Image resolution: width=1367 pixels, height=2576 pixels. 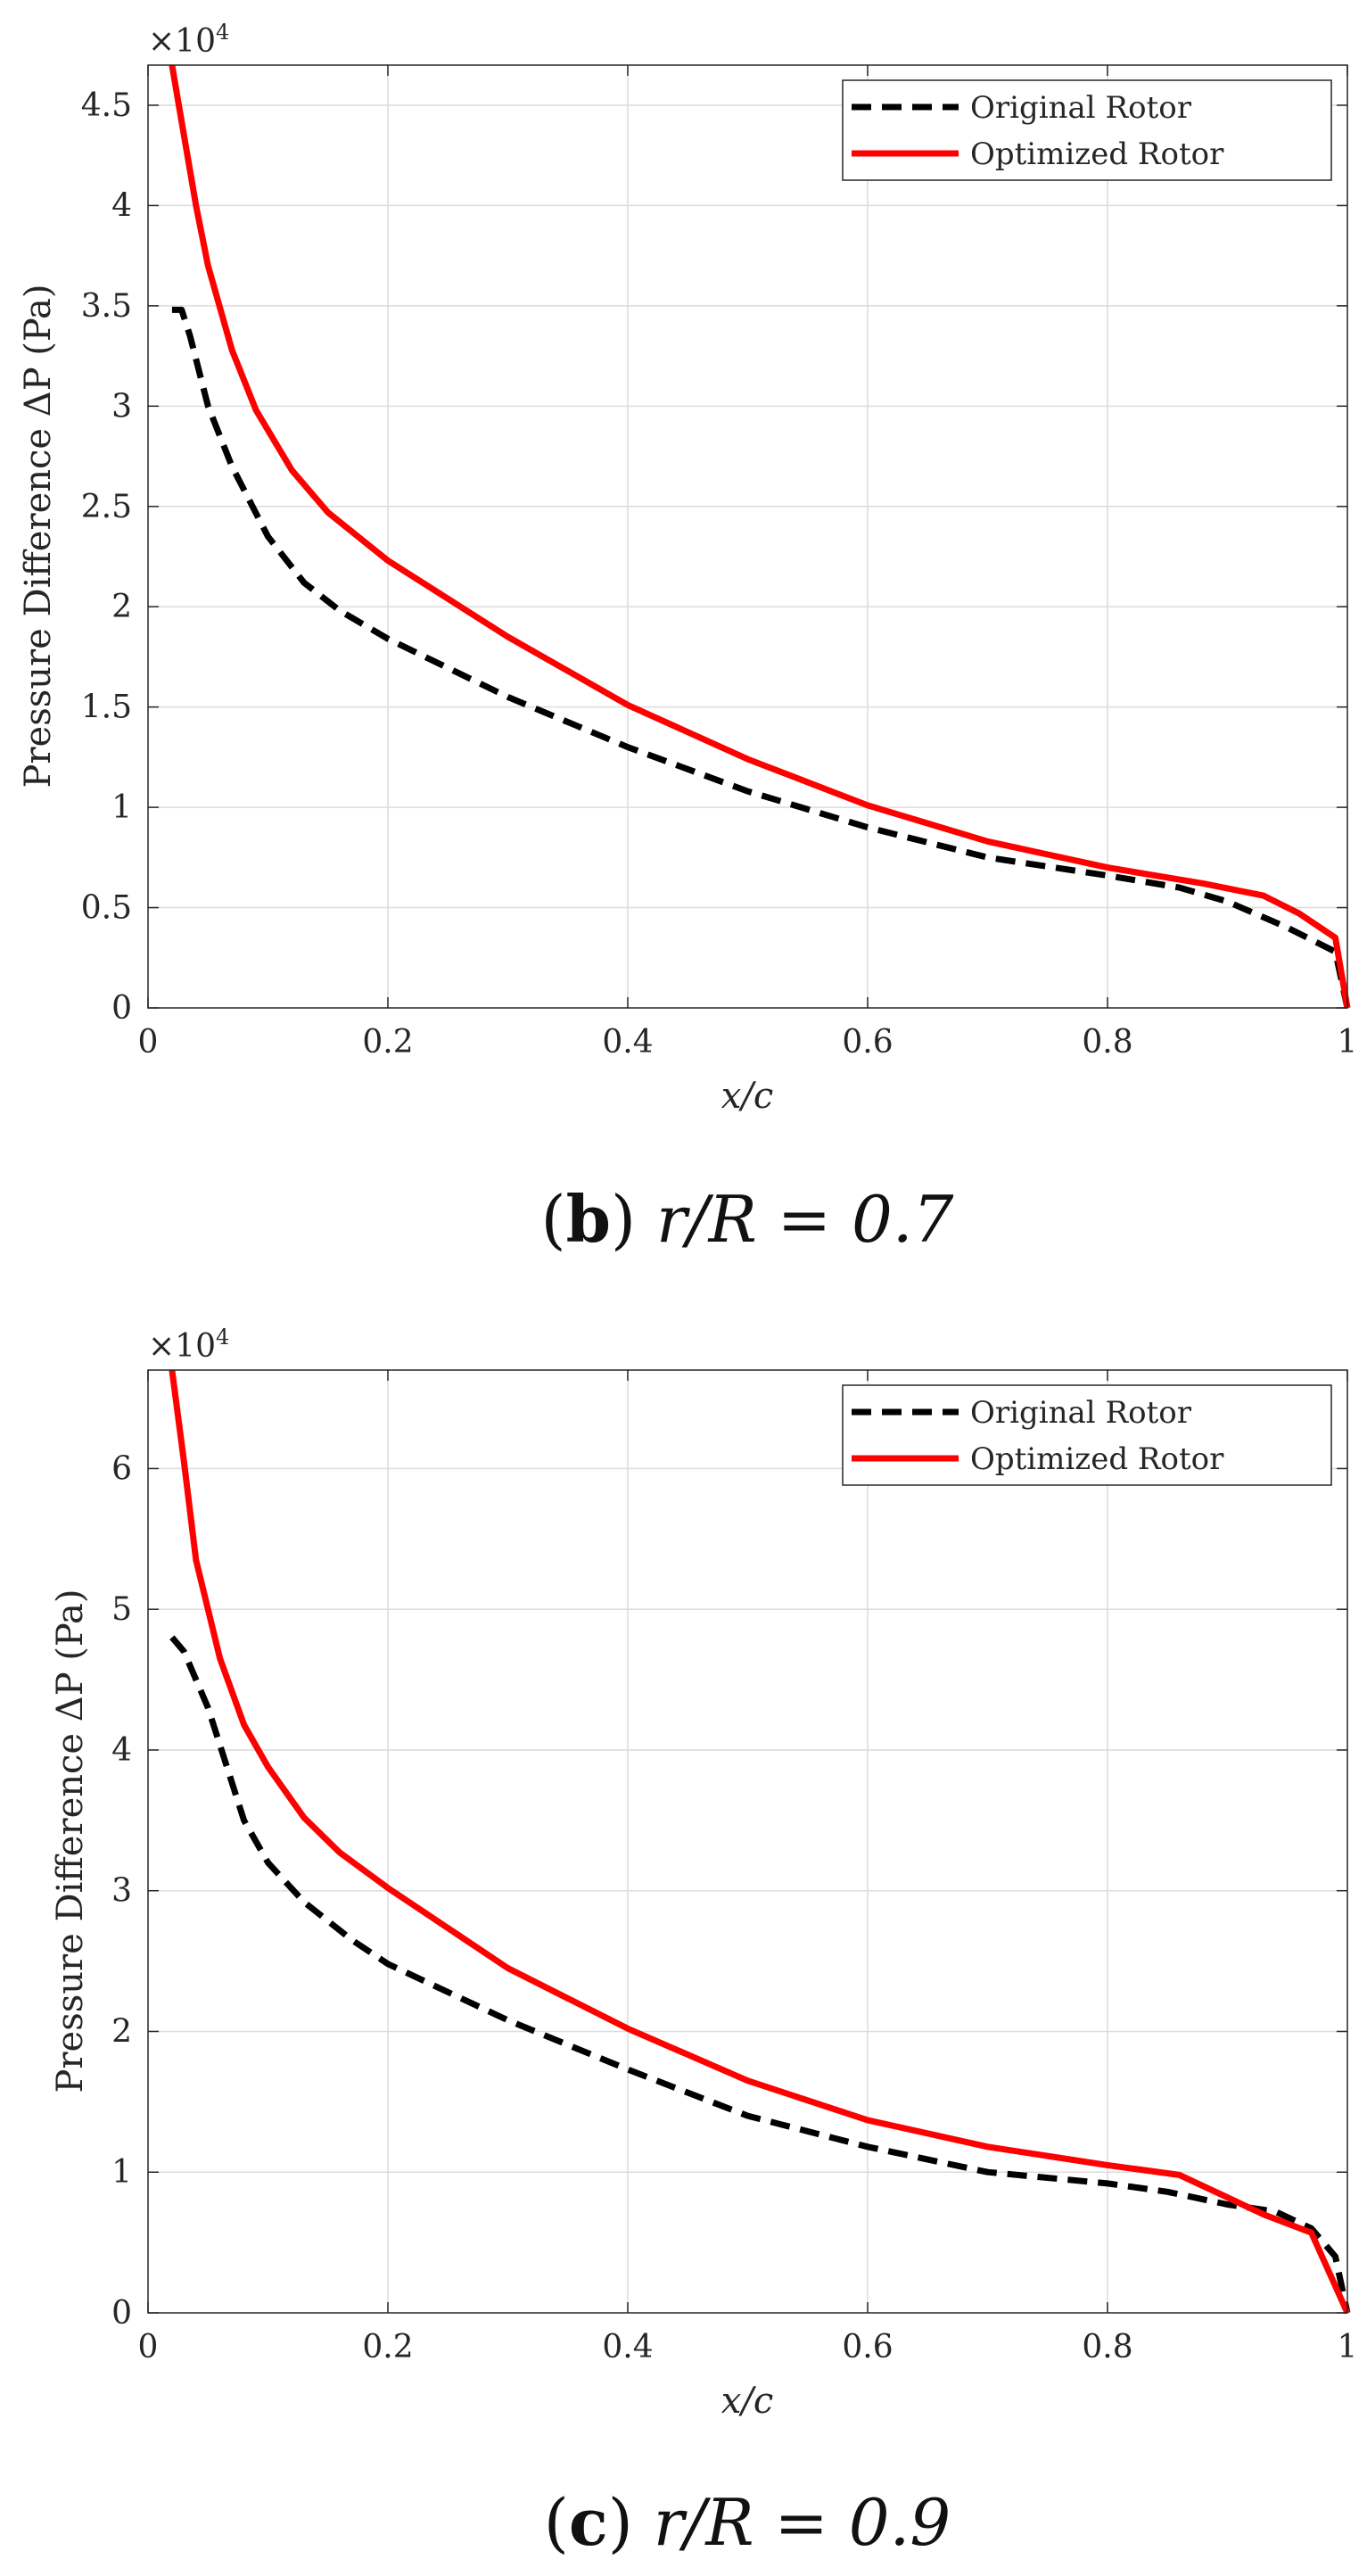 I want to click on y-tick-label: 3.5, so click(x=106, y=307).